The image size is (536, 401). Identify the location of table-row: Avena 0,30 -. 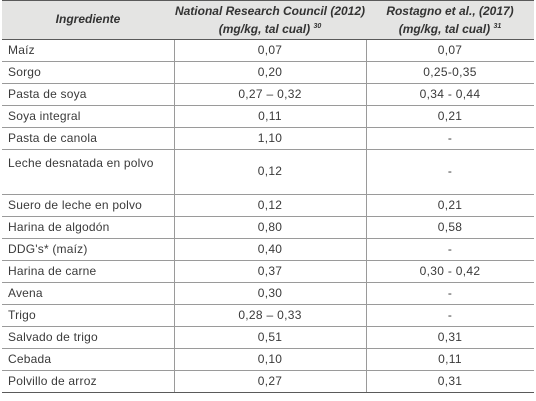
(268, 294).